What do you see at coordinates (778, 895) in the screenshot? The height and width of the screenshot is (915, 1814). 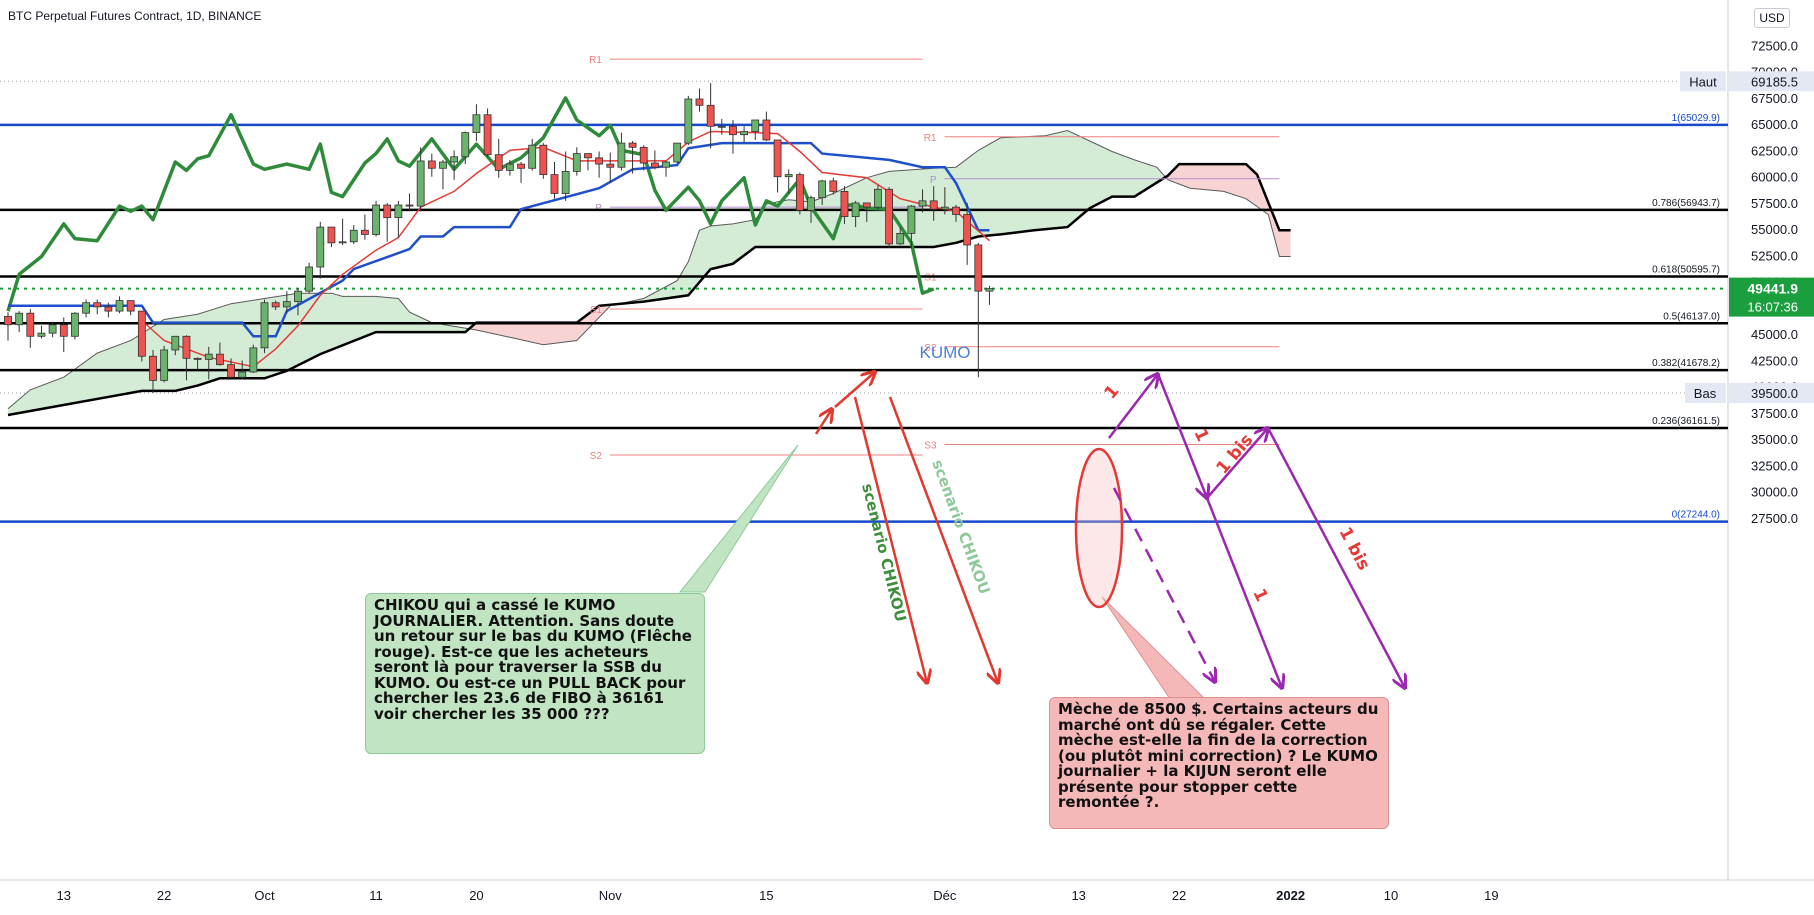 I see `time-axis: 13 22 Oct 11 20 Nov 15 Déc 13 22 2022 10 19` at bounding box center [778, 895].